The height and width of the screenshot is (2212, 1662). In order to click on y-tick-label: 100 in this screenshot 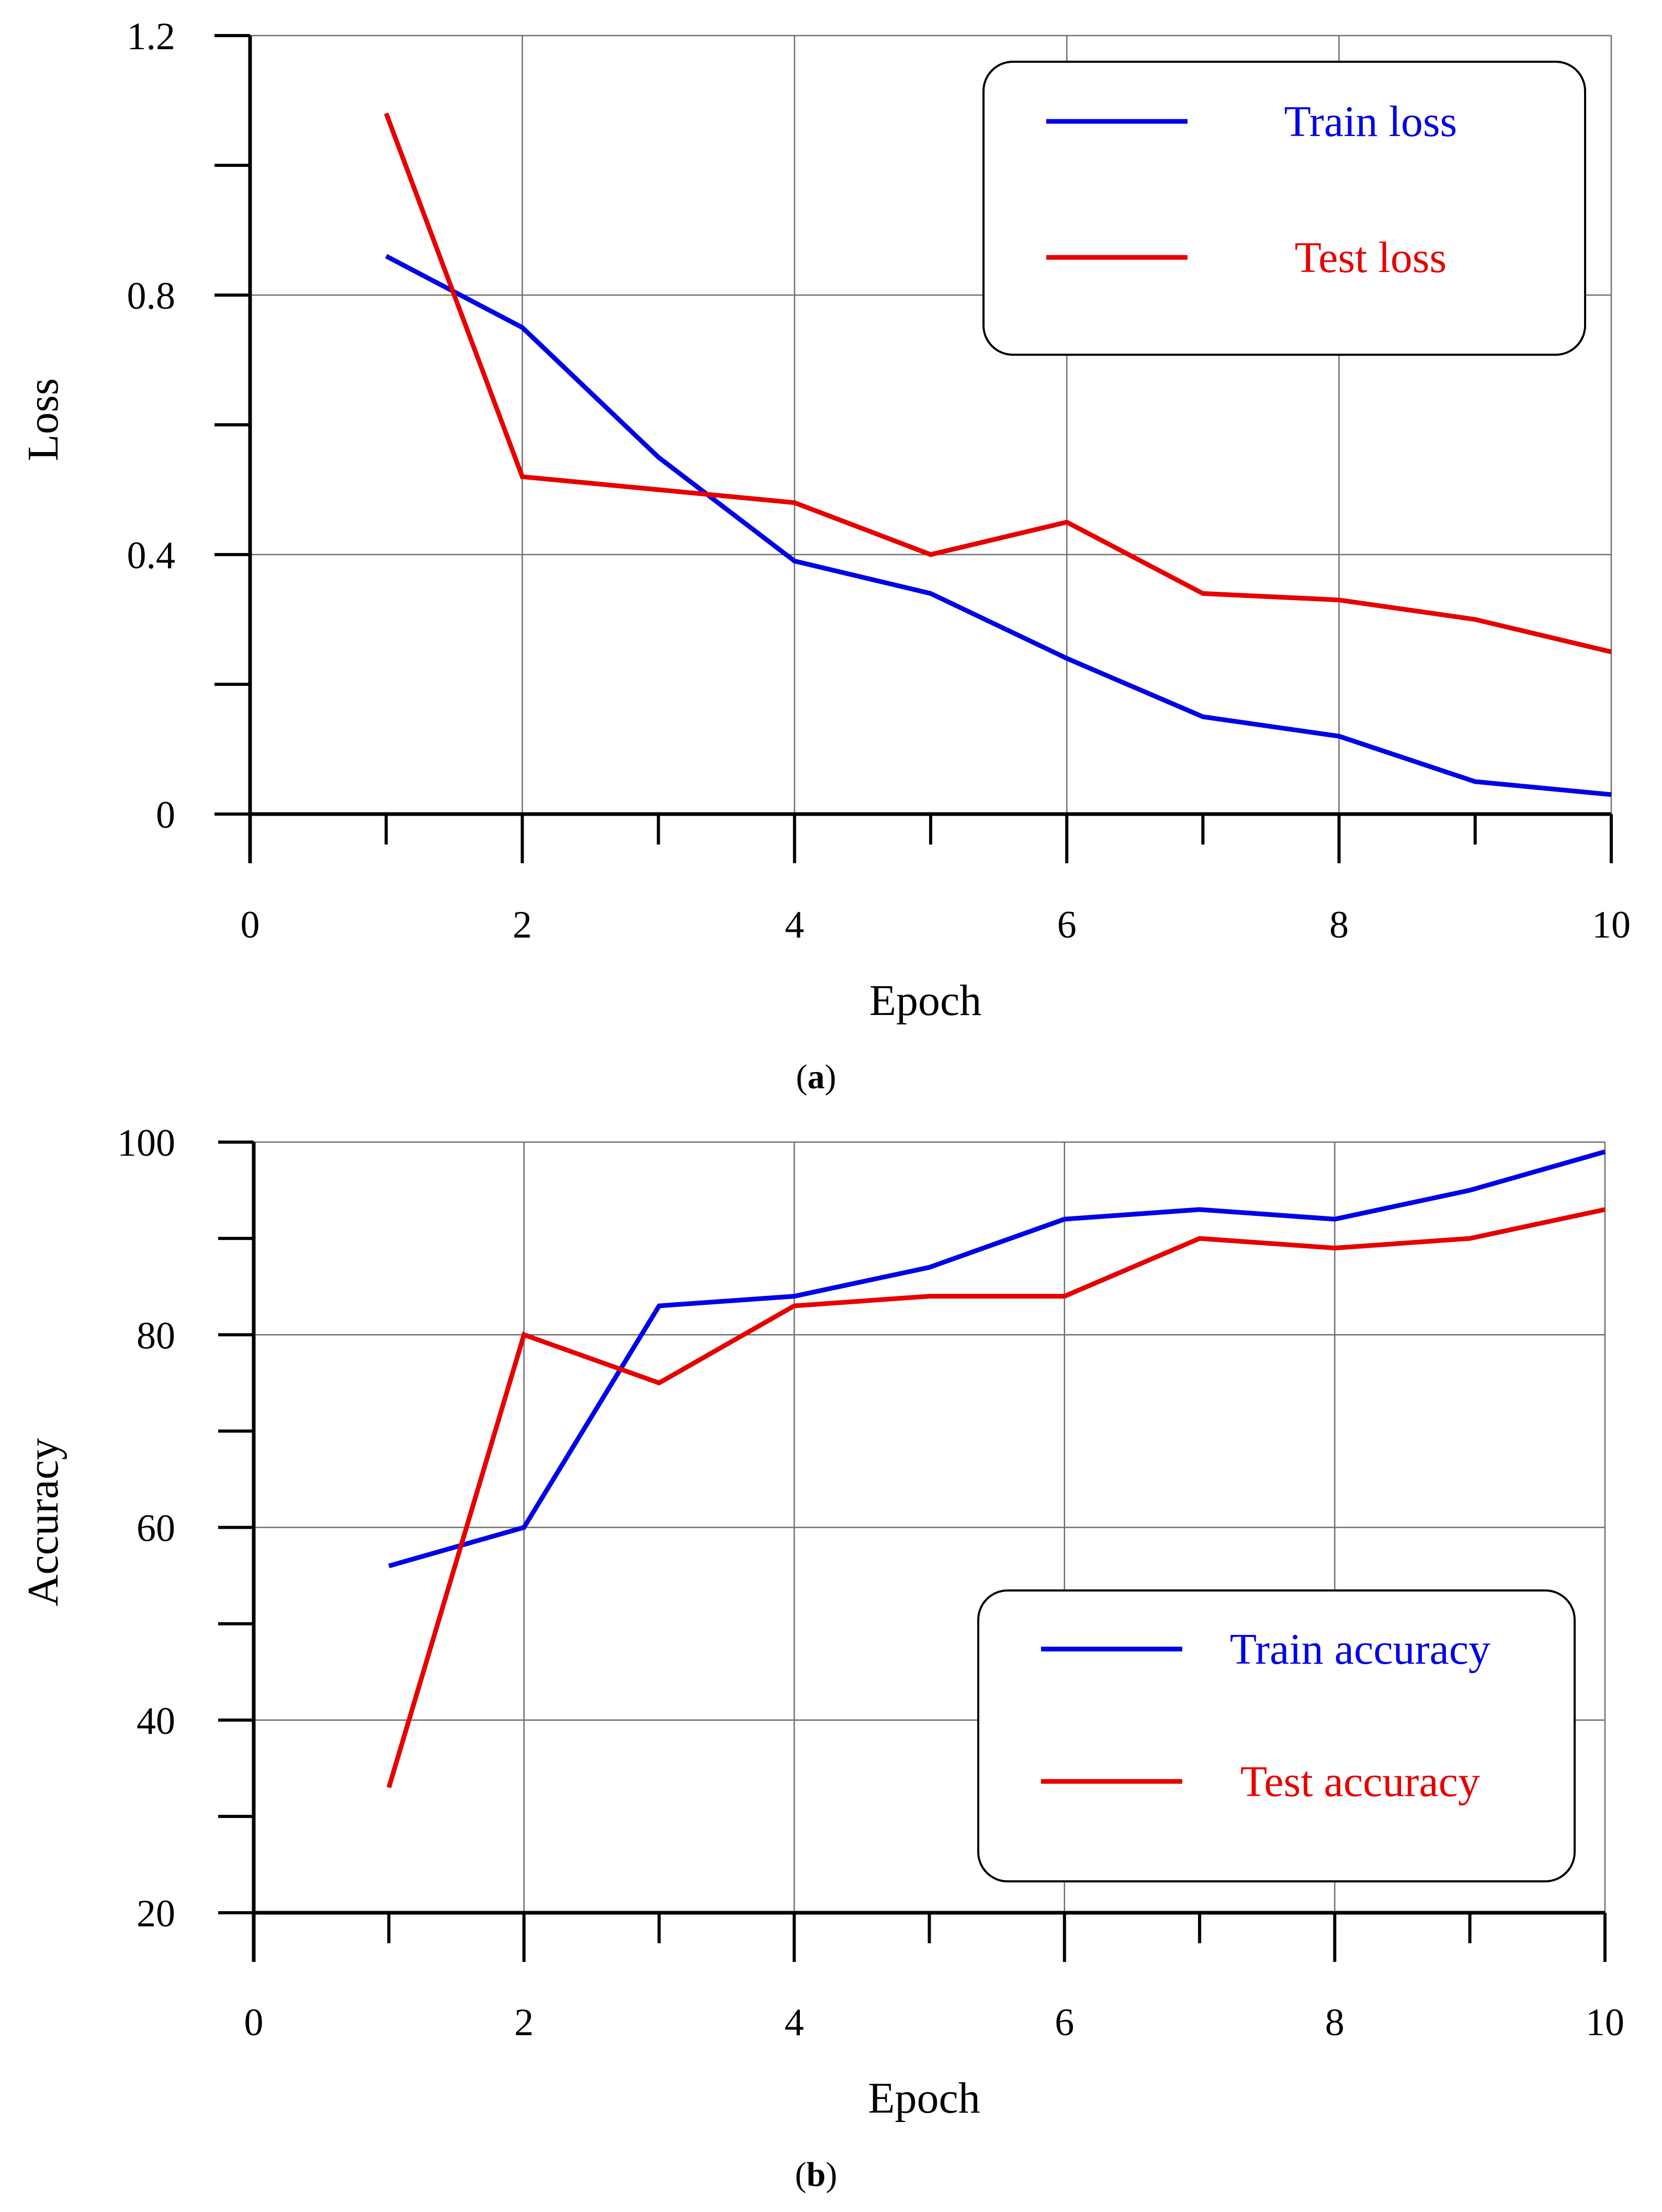, I will do `click(146, 1143)`.